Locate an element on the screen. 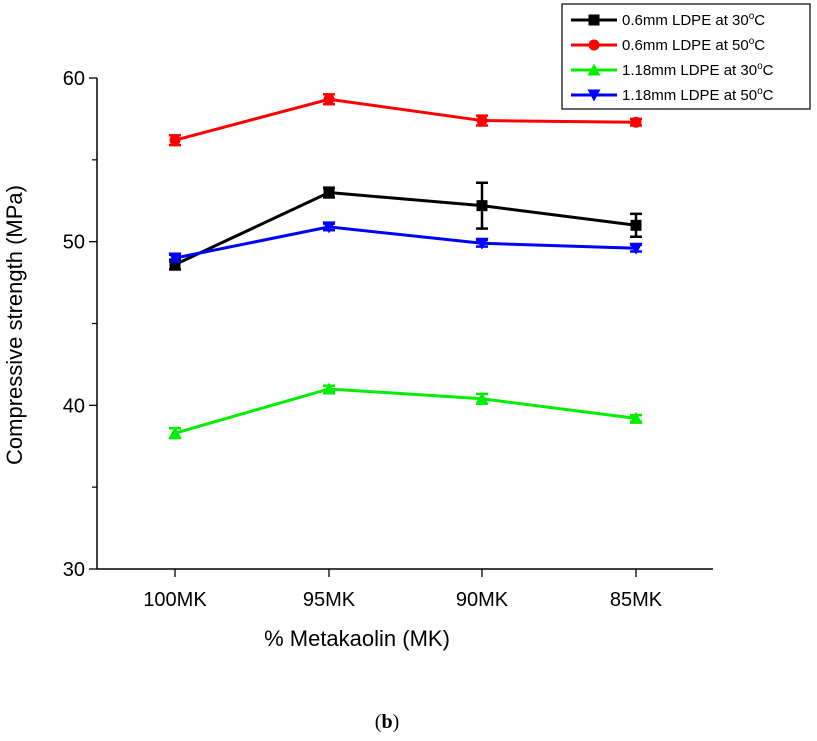 This screenshot has height=741, width=817. legend-entry-0: 0.6mm LDPE at 30oC is located at coordinates (668, 20).